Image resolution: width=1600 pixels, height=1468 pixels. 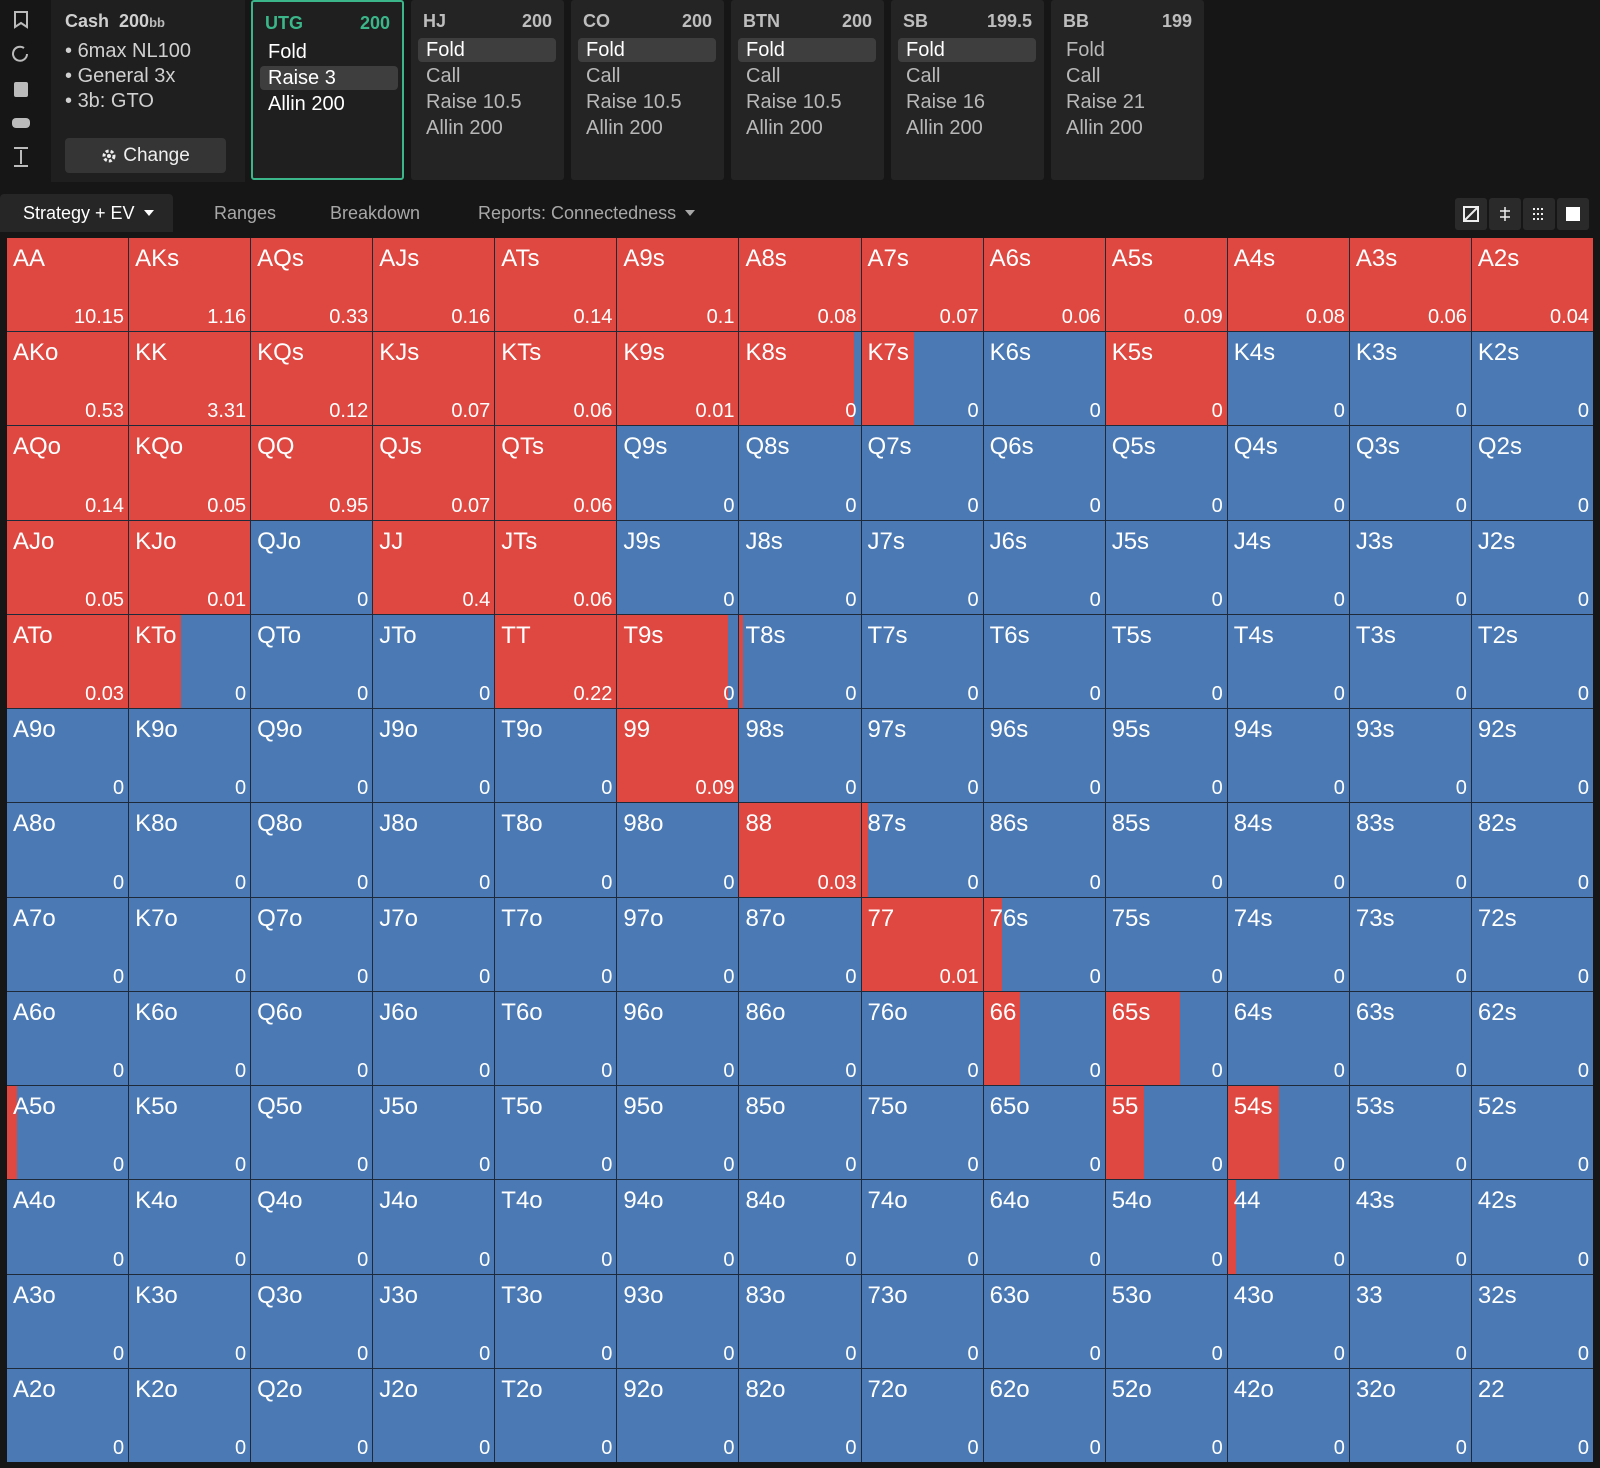 I want to click on hand-cell: K2s 0, so click(x=1532, y=379).